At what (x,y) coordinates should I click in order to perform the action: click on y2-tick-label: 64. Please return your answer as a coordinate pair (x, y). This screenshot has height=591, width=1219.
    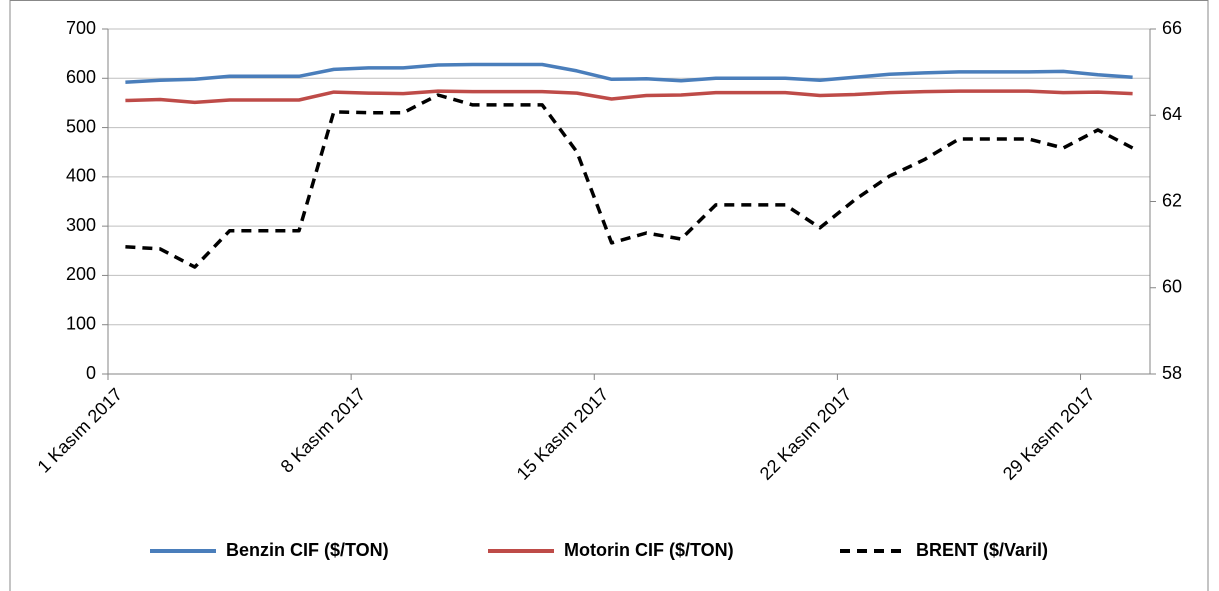
    Looking at the image, I should click on (1172, 114).